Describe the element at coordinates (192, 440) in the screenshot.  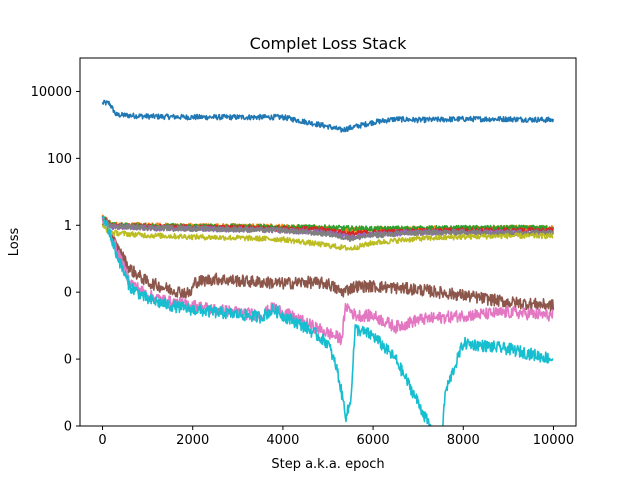
I see `x-tick-label: 2000` at that location.